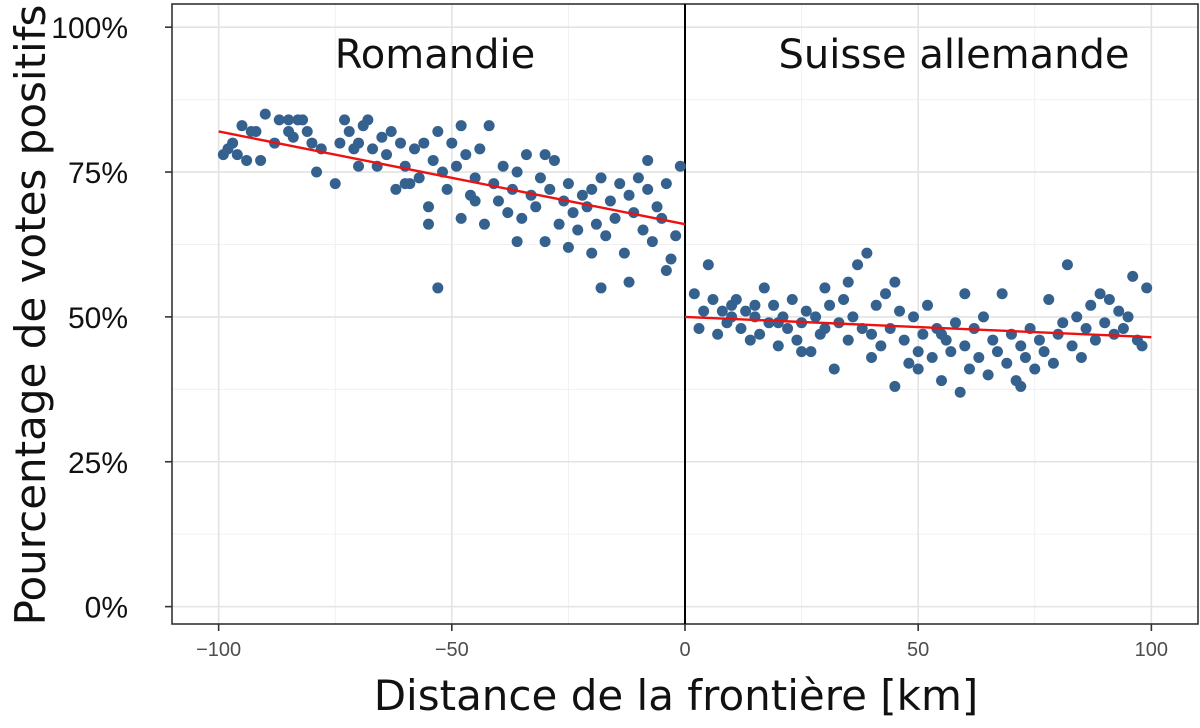  What do you see at coordinates (106, 608) in the screenshot?
I see `y-tick-label: 0%` at bounding box center [106, 608].